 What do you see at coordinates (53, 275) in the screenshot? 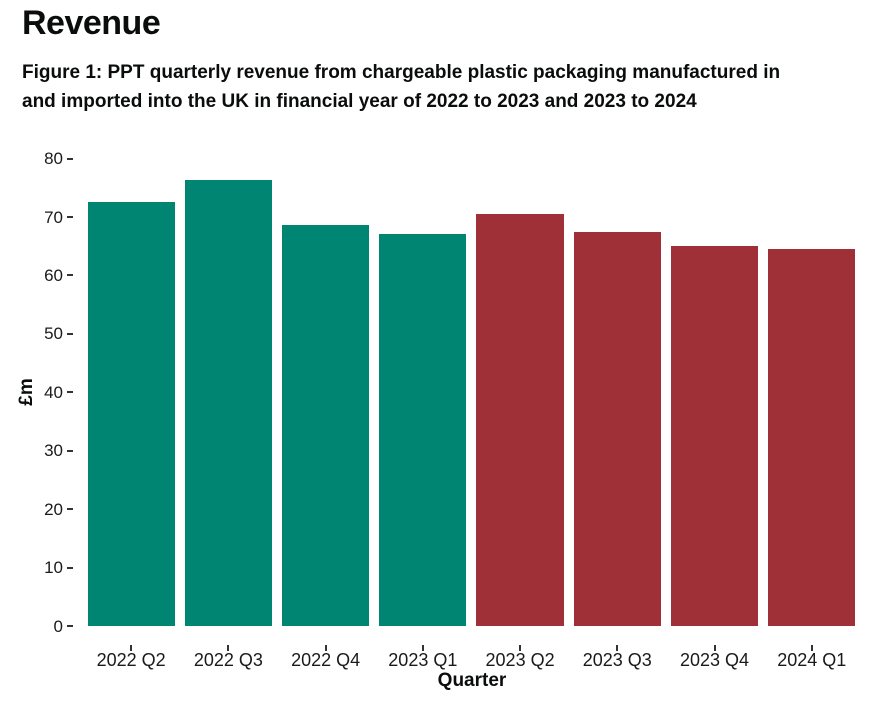
I see `y-tick-label-60: 60` at bounding box center [53, 275].